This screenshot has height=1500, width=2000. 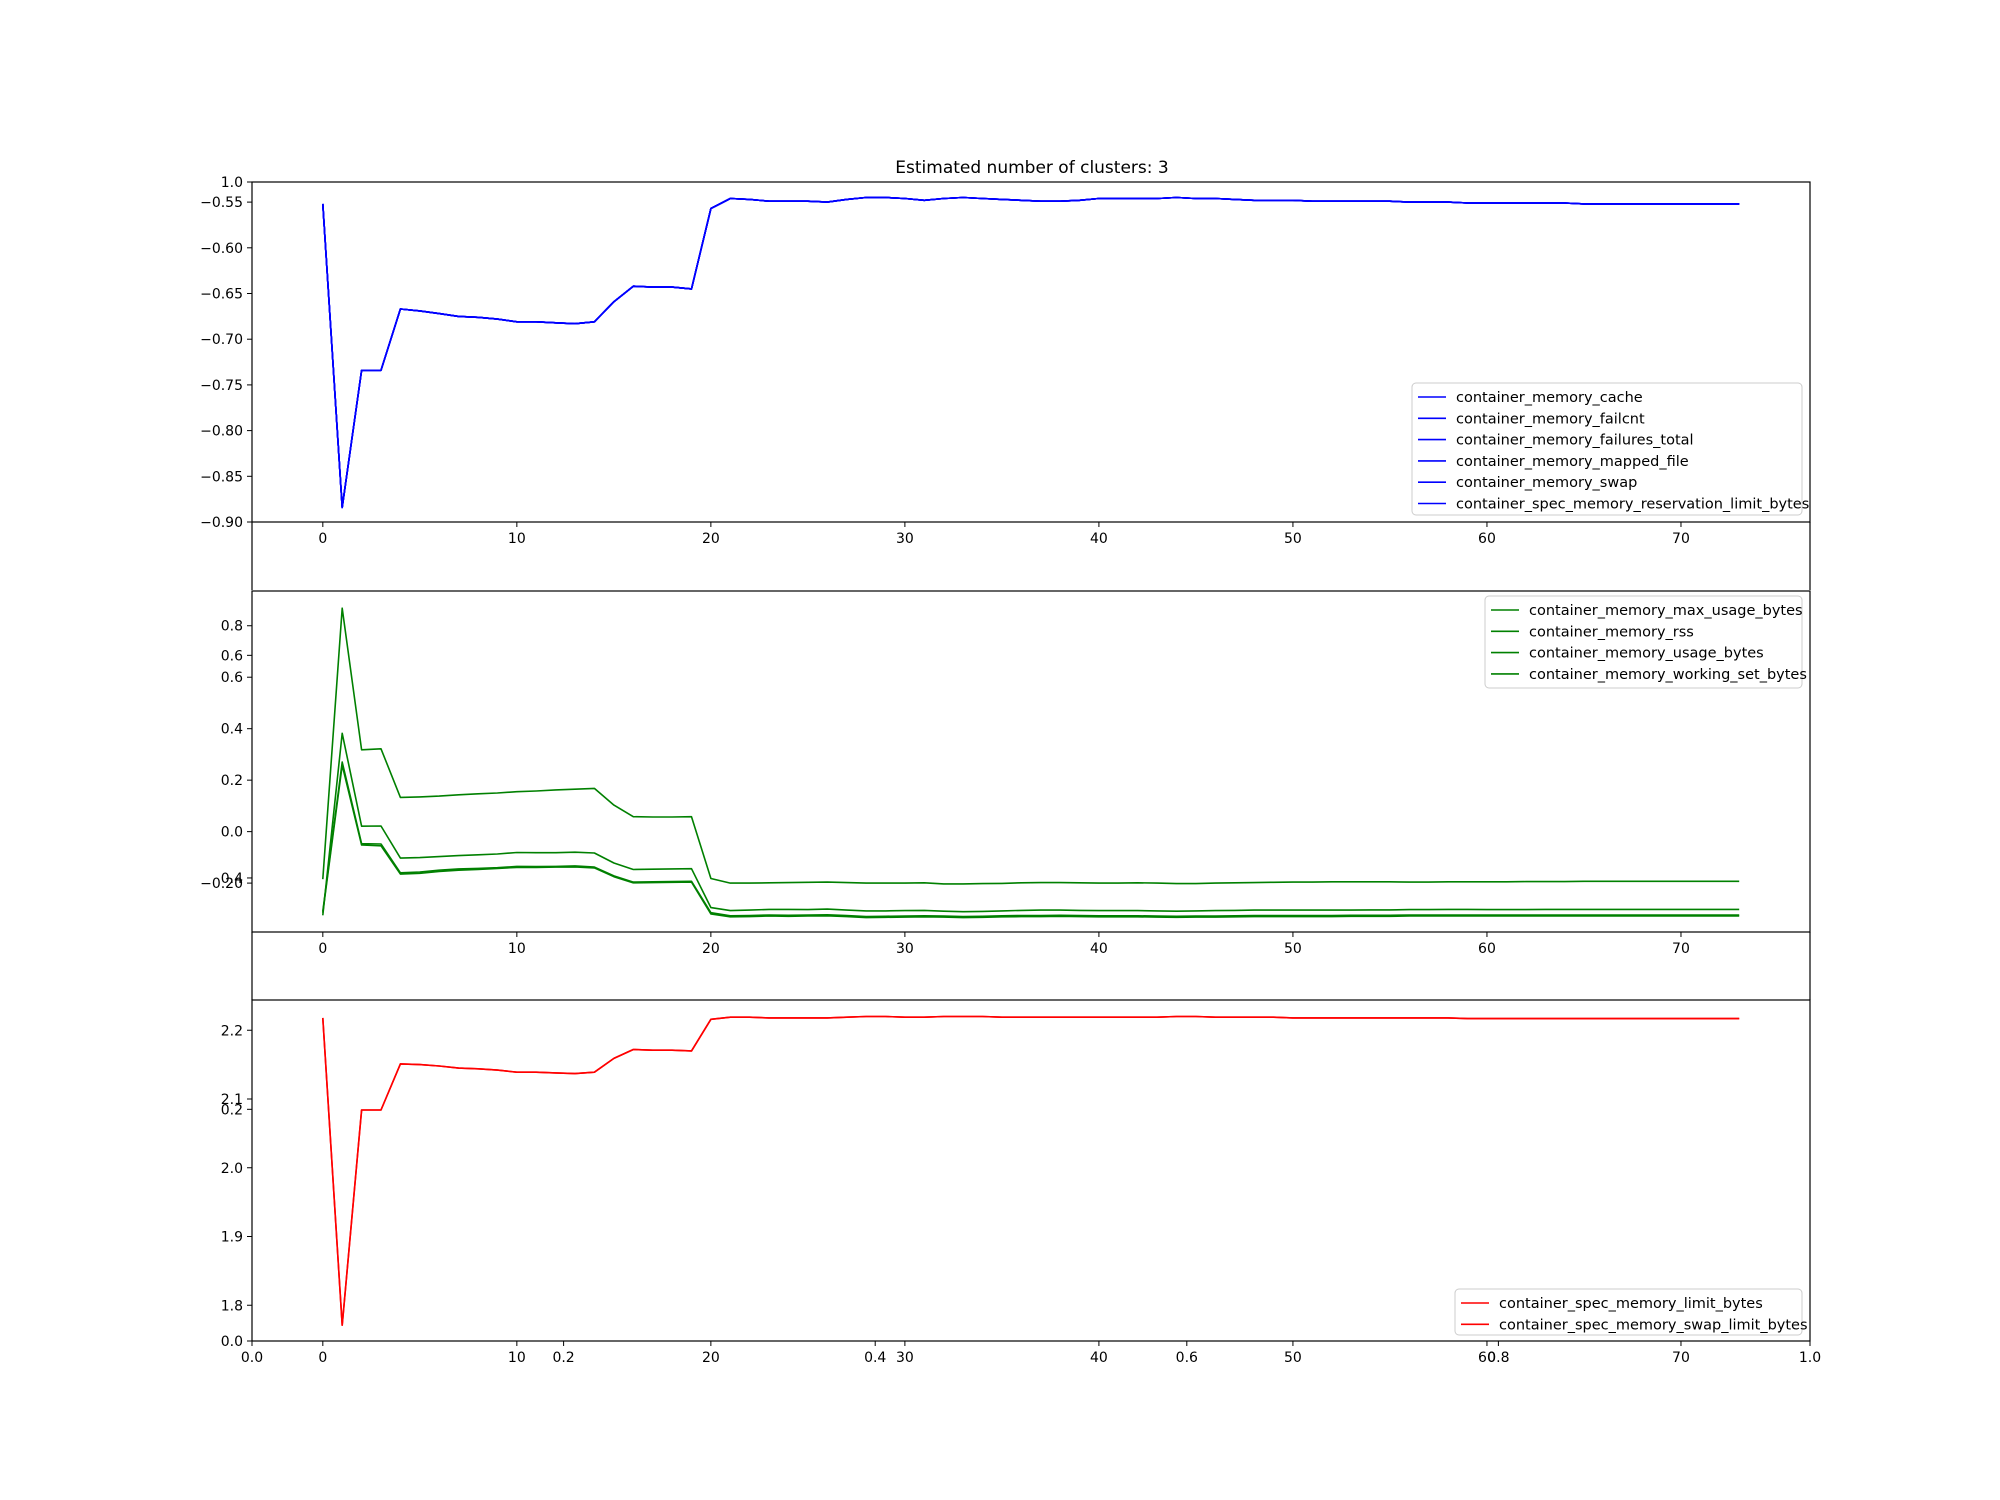 I want to click on legend-label: container_memory_cache, so click(x=1549, y=398).